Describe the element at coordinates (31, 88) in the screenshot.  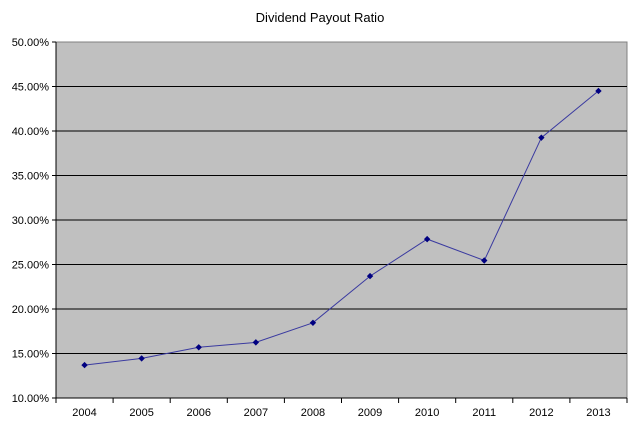
I see `y-tick-label: 45.00%` at that location.